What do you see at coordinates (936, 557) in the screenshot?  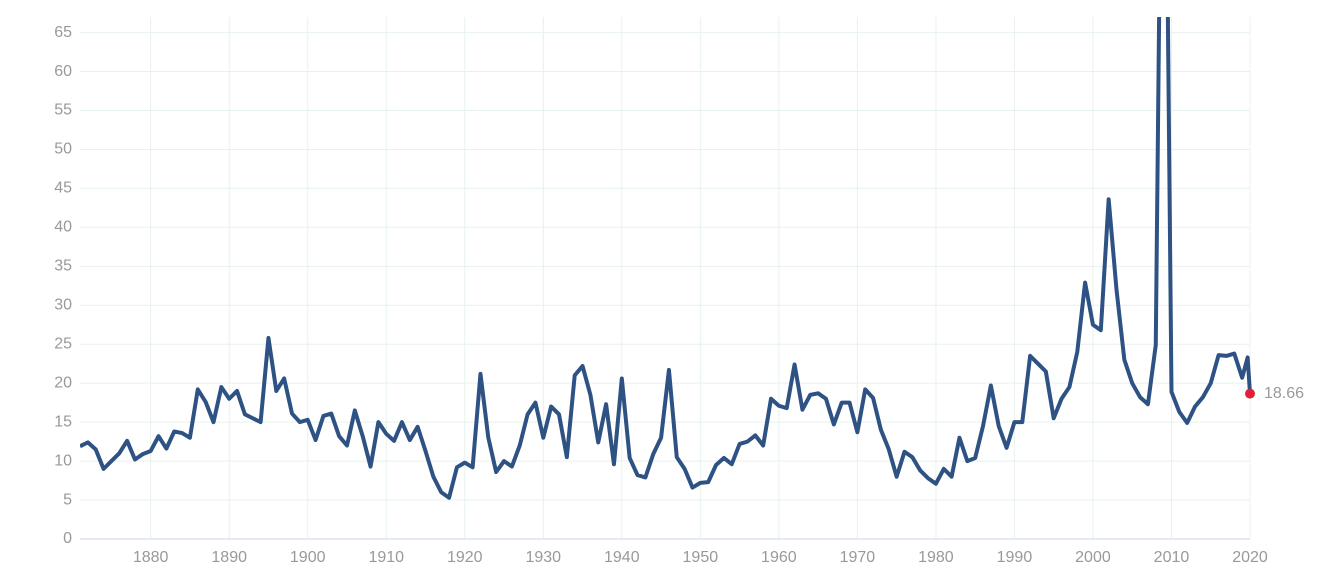 I see `x-tick-label: 1980` at bounding box center [936, 557].